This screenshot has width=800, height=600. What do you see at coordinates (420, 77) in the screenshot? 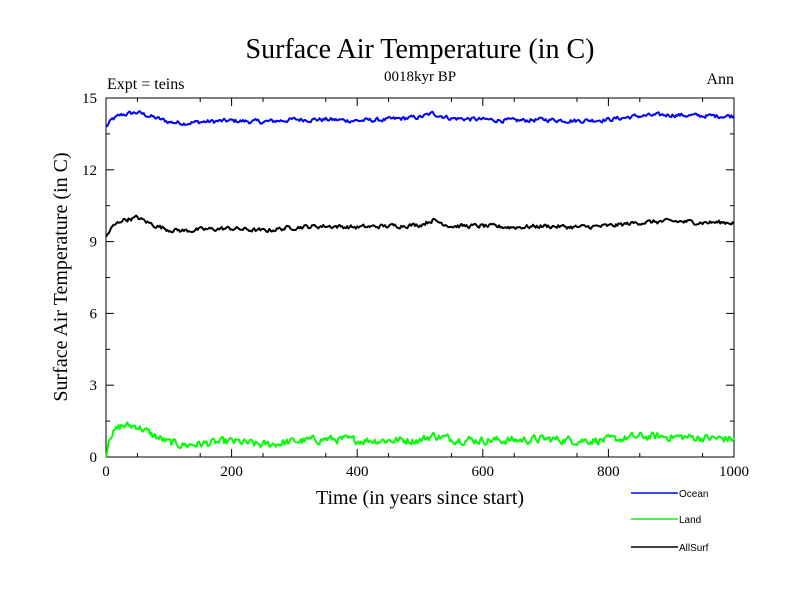
I see `chart-subtitle: 0018kyr BP` at bounding box center [420, 77].